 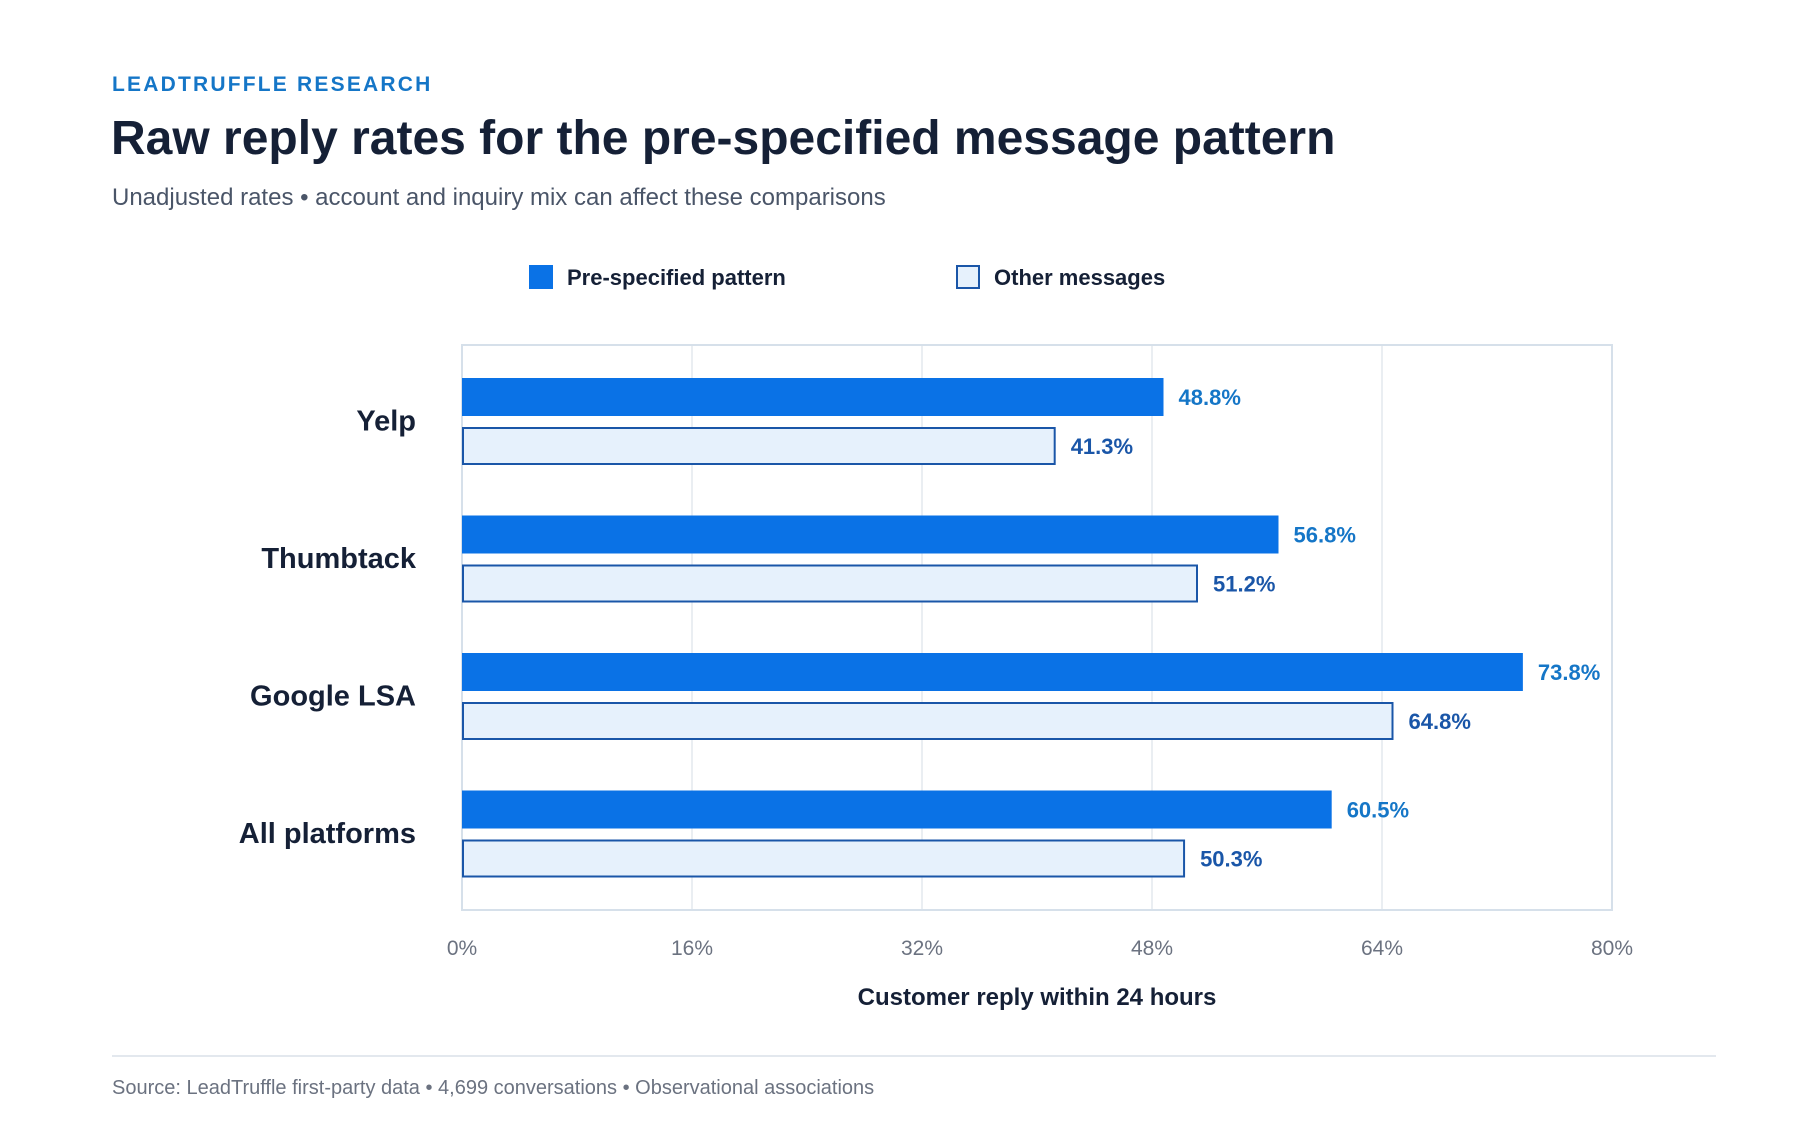 What do you see at coordinates (327, 834) in the screenshot?
I see `category-label: All platforms` at bounding box center [327, 834].